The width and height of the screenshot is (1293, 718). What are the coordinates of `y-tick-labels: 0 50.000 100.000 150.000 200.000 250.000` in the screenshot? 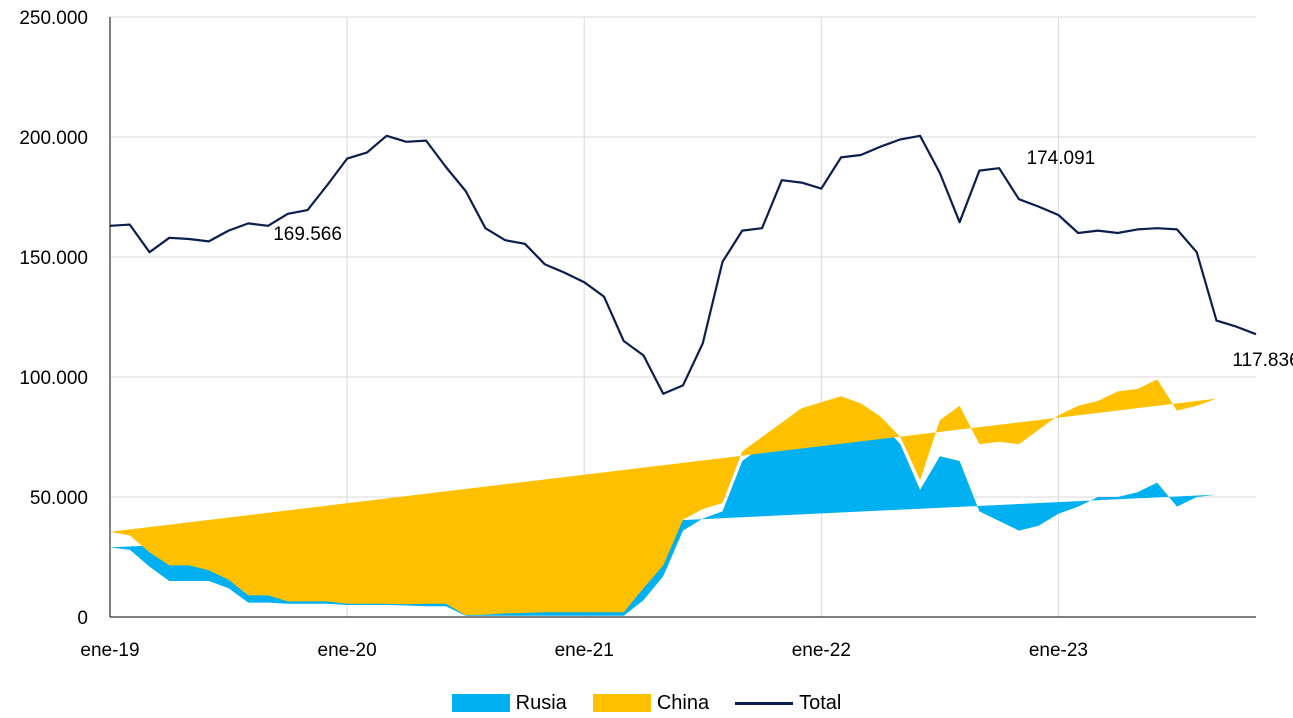 It's located at (53, 318).